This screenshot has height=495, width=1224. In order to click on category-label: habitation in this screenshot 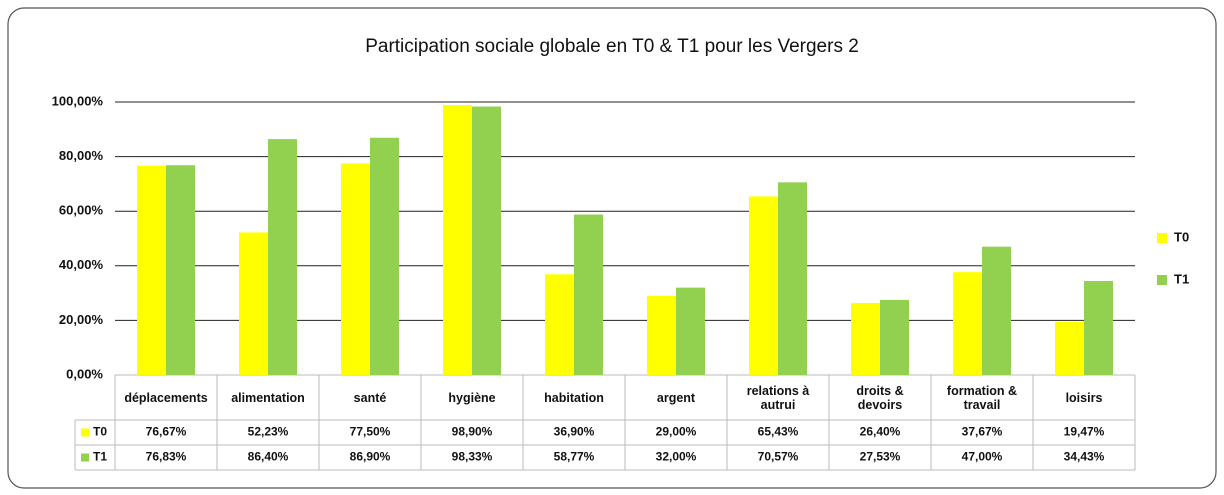, I will do `click(574, 397)`.